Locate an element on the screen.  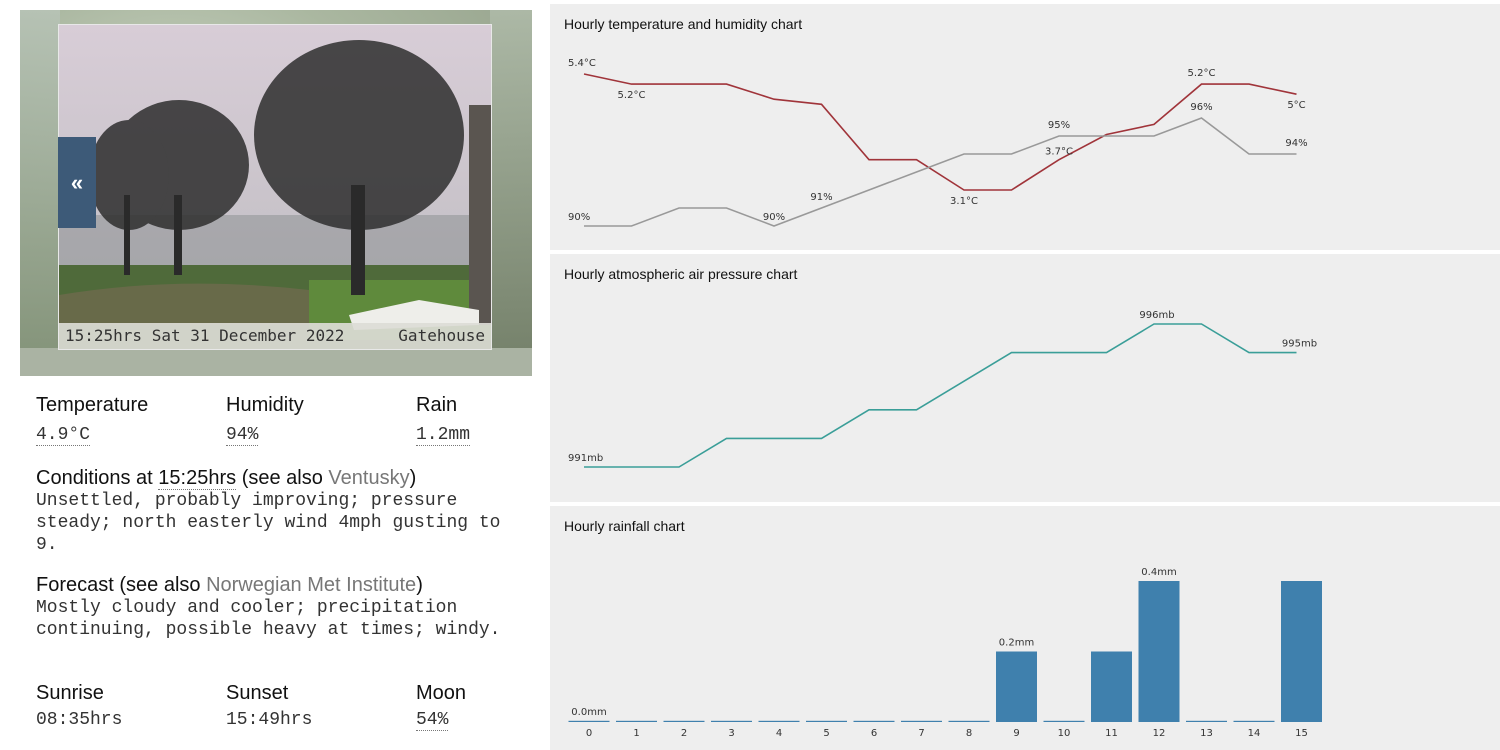
webcam-location: Gatehouse is located at coordinates (441, 335).